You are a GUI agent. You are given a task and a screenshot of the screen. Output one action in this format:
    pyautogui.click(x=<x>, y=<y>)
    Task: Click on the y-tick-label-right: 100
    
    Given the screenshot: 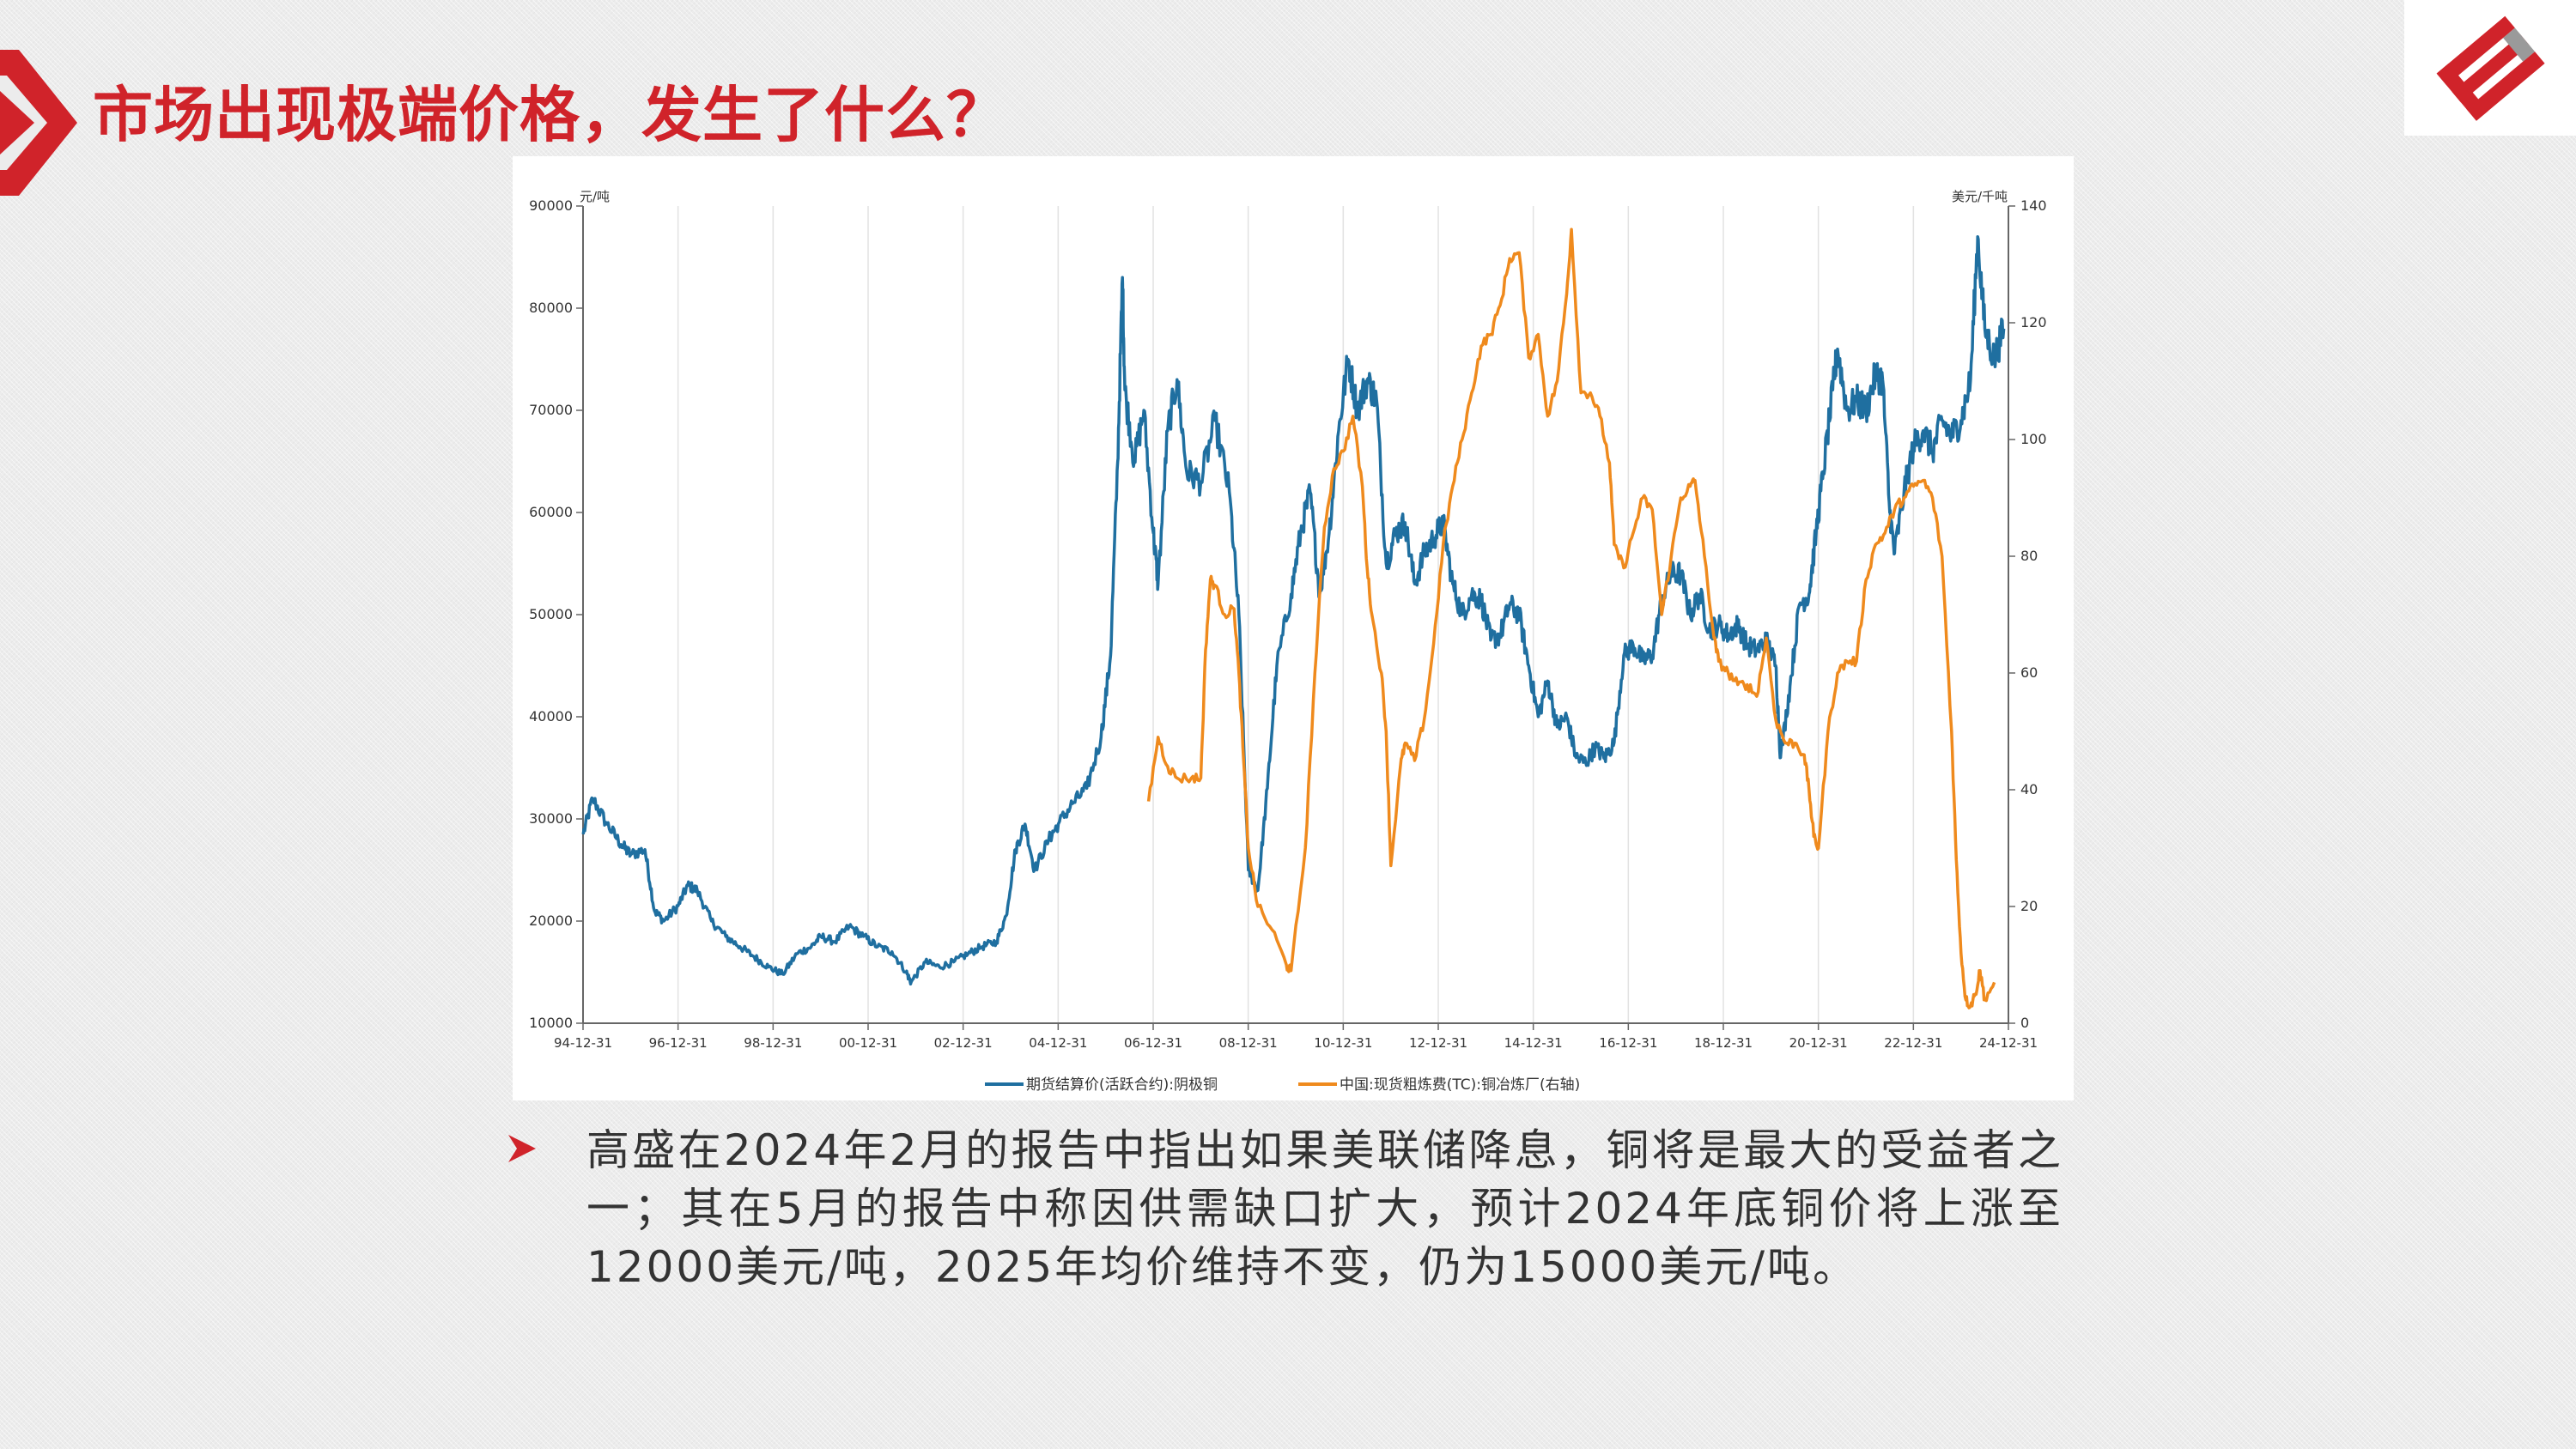 What is the action you would take?
    pyautogui.click(x=2033, y=439)
    